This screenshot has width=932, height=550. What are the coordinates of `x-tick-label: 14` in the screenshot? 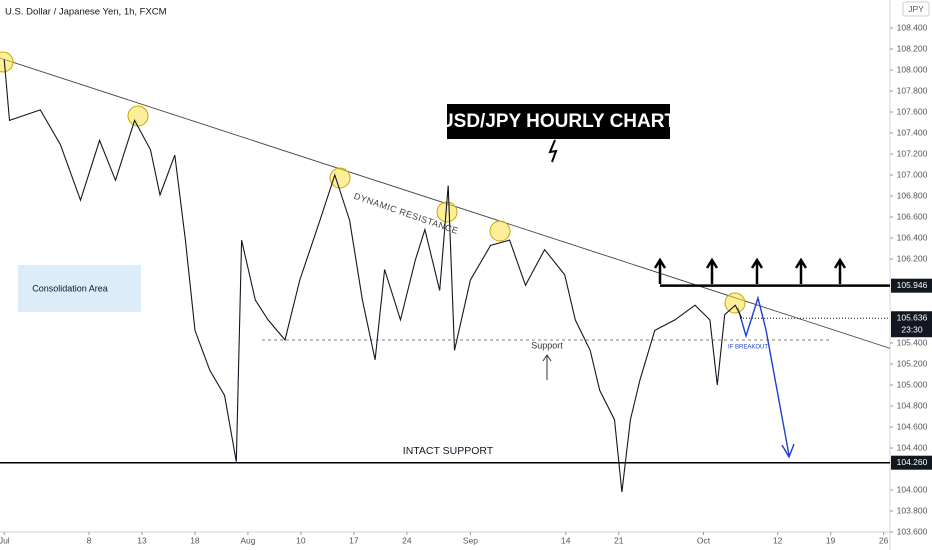 It's located at (566, 540).